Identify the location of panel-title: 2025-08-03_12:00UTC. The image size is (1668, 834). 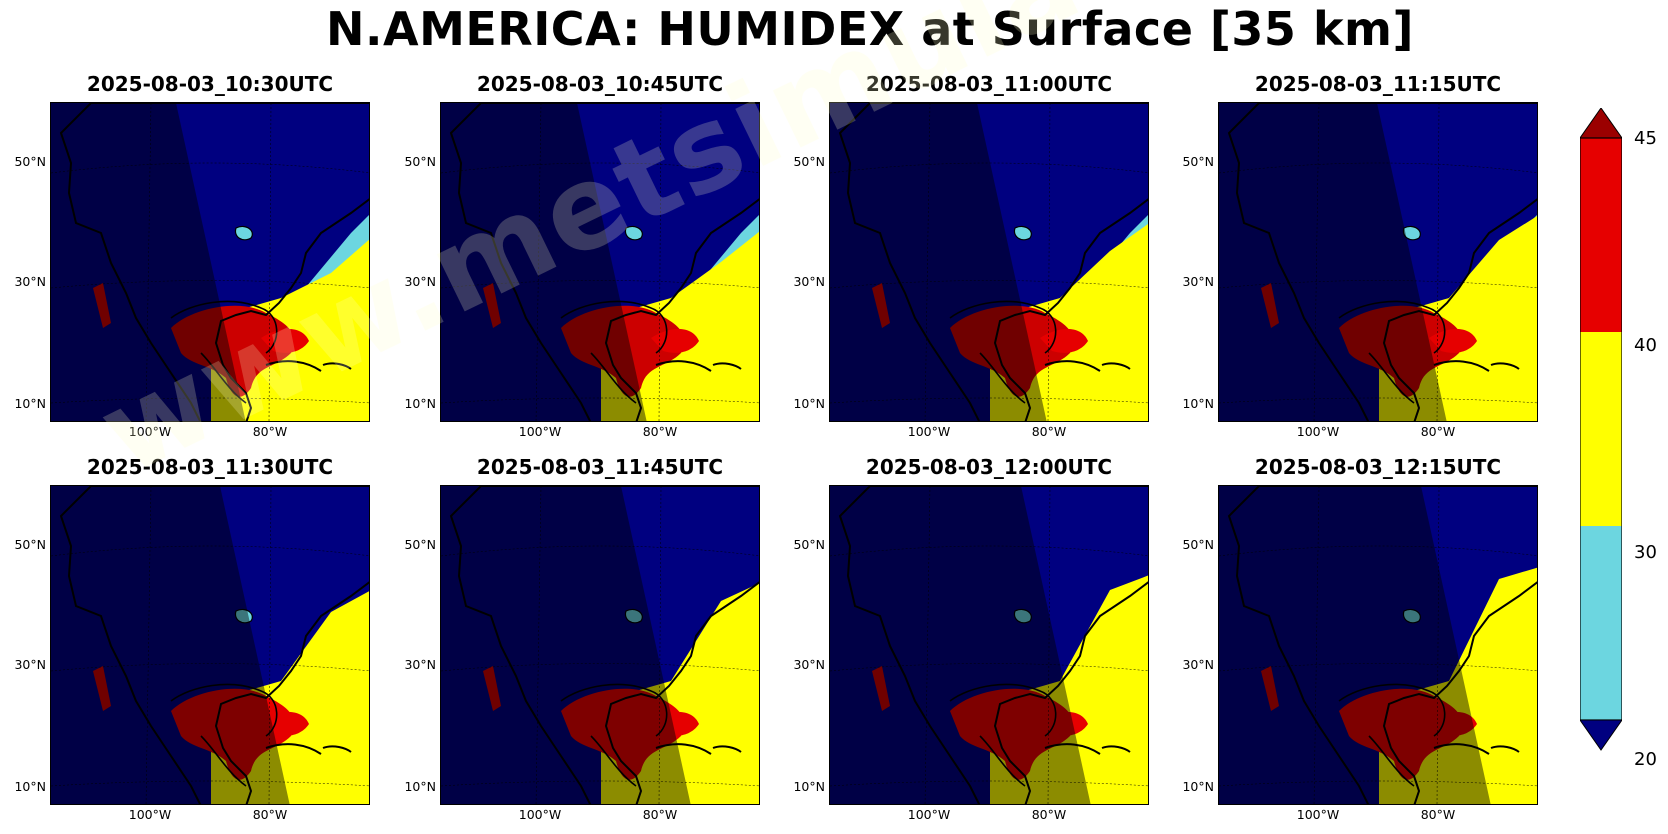
(989, 467).